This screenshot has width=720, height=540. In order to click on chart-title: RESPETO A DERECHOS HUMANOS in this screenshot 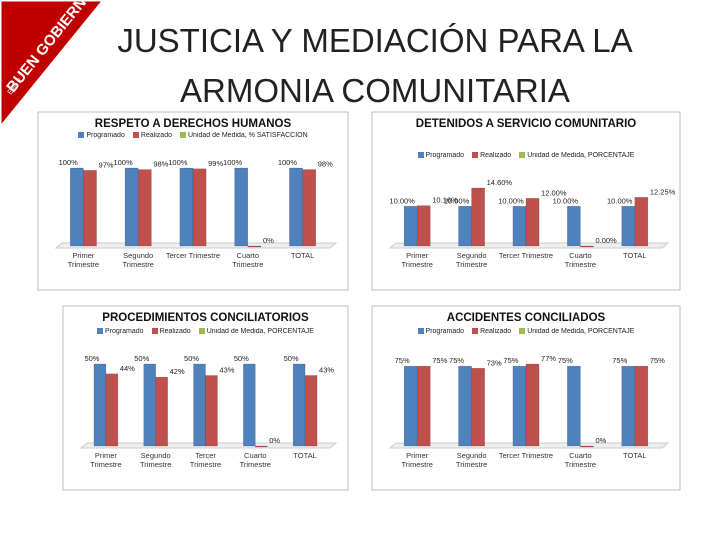, I will do `click(193, 124)`.